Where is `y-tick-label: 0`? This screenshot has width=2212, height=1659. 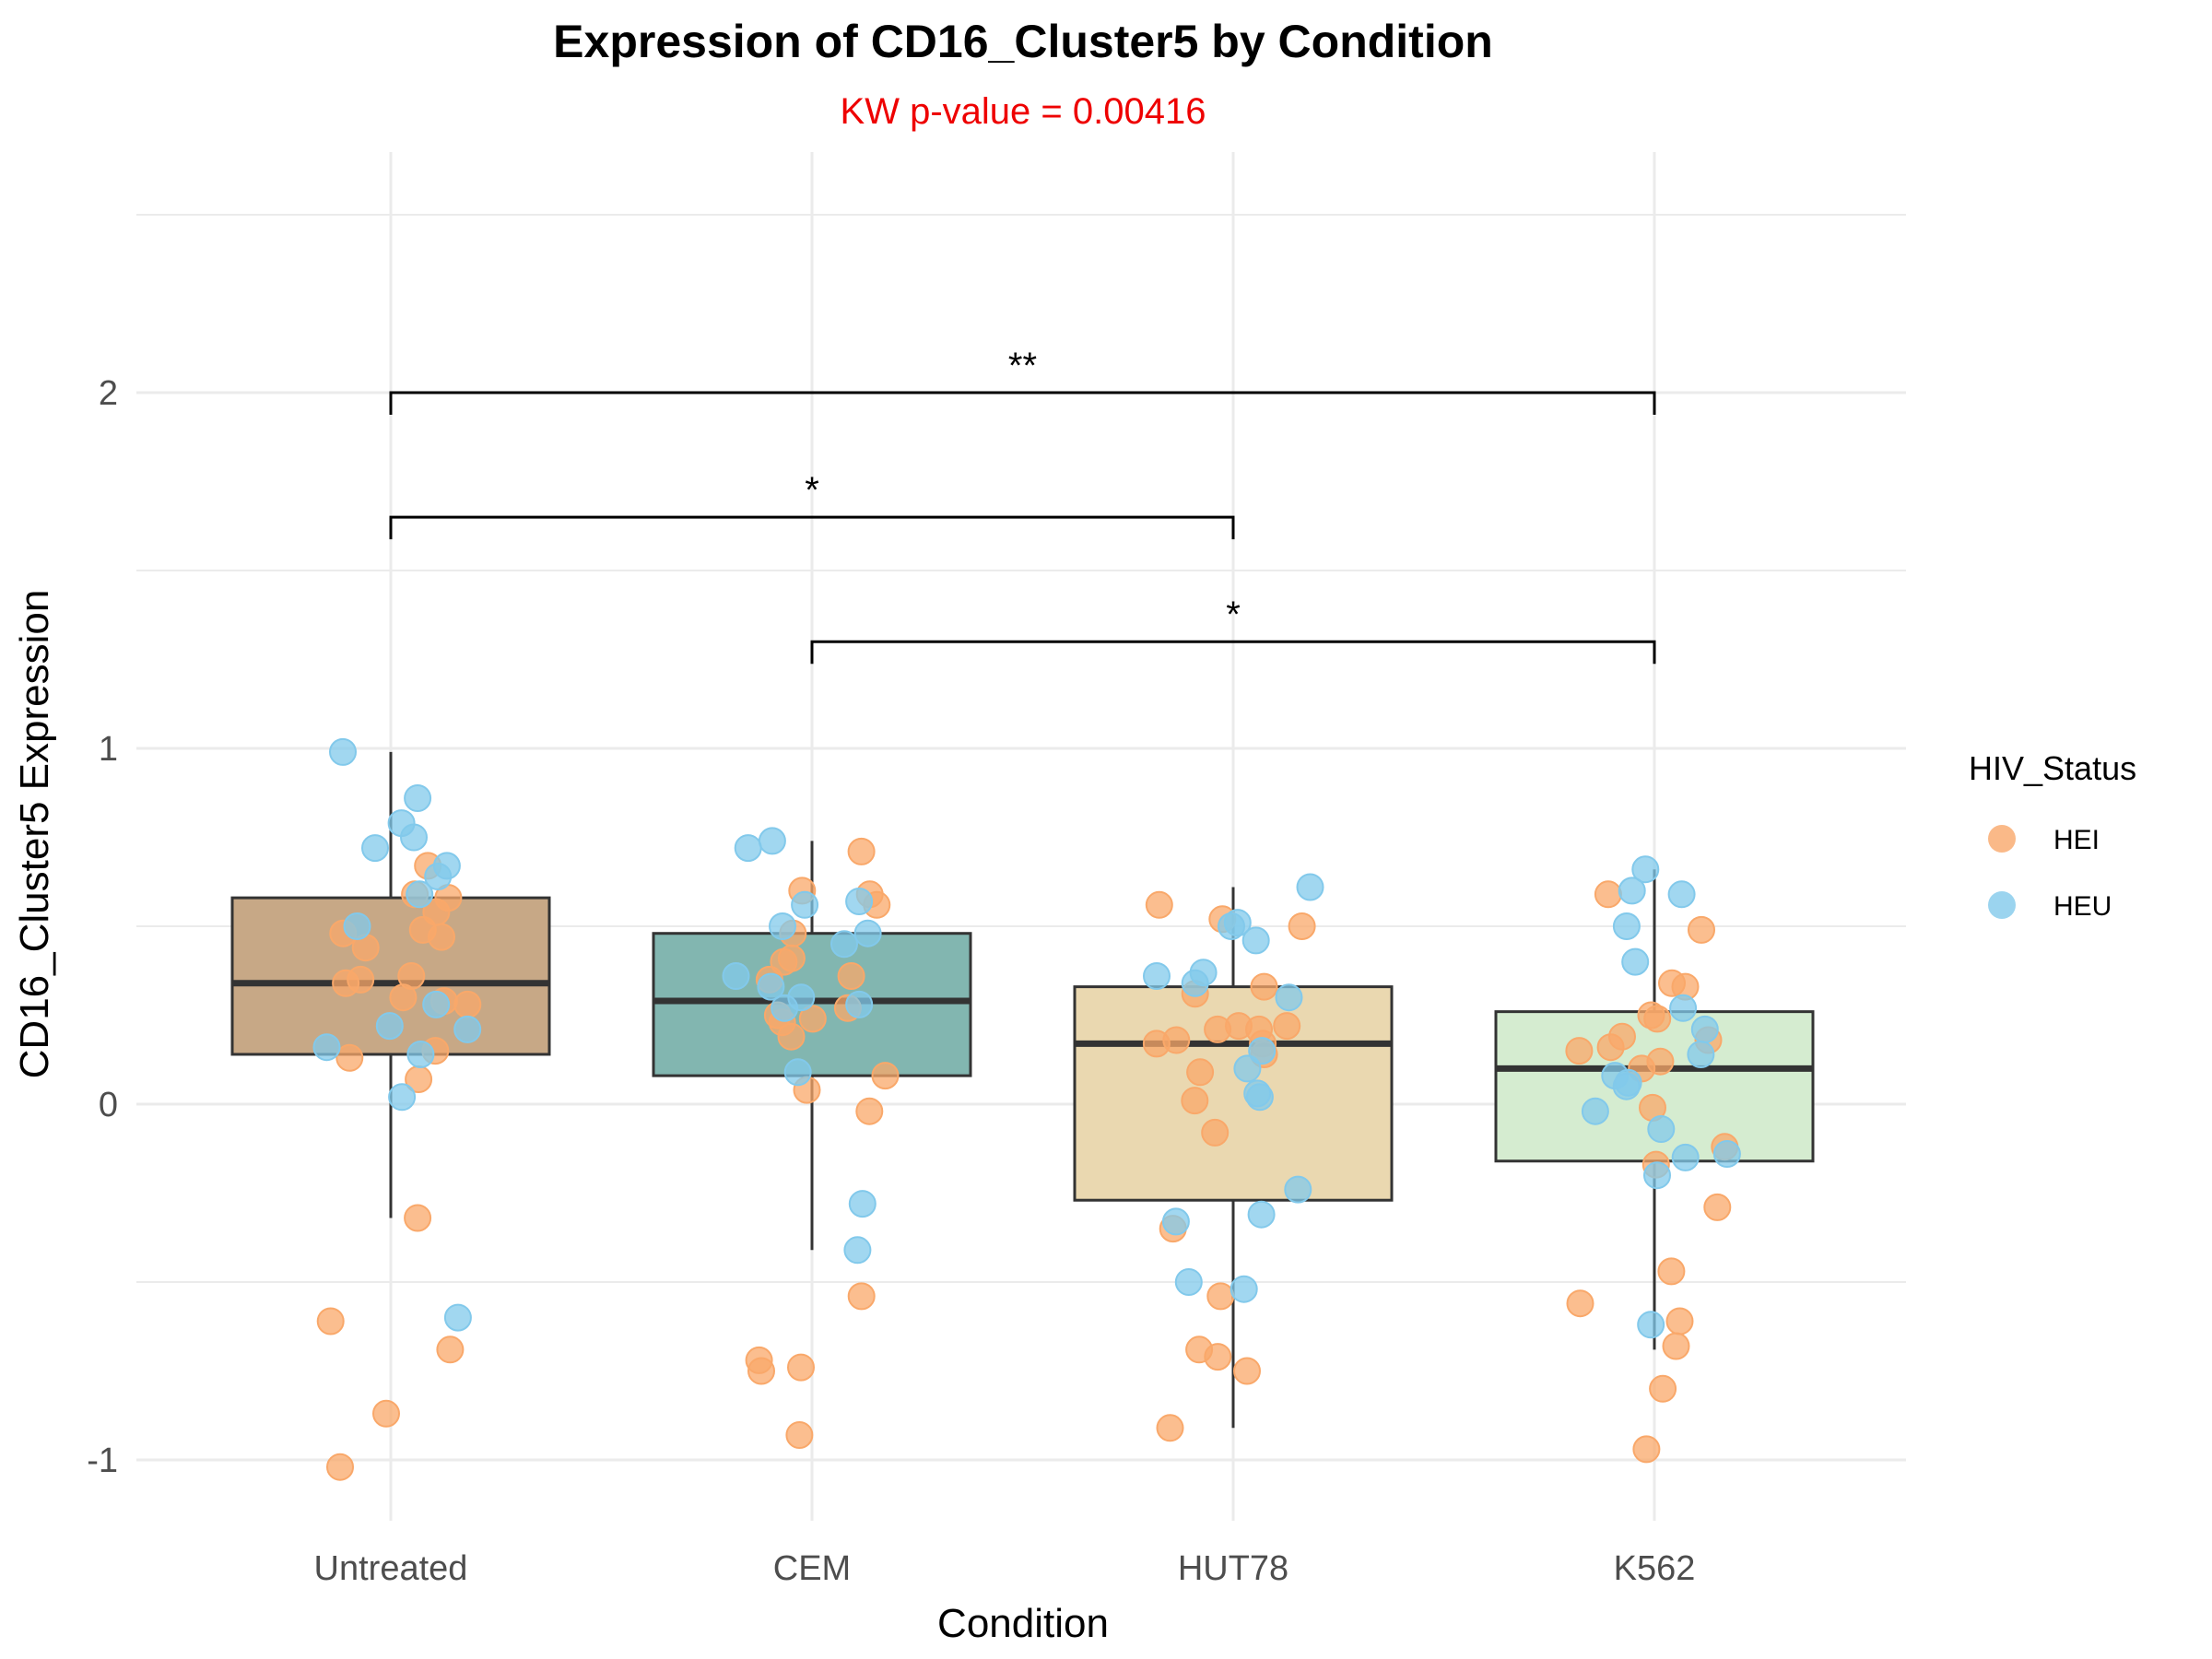 y-tick-label: 0 is located at coordinates (108, 1105).